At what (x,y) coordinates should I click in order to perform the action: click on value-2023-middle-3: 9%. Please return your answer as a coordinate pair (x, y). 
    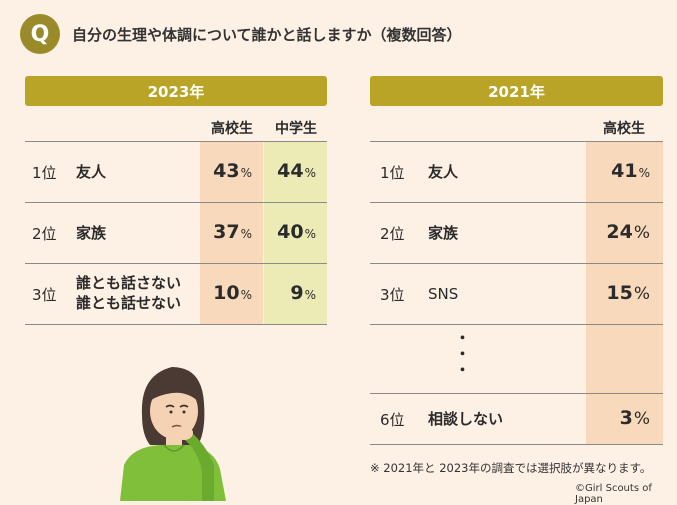
    Looking at the image, I should click on (303, 293).